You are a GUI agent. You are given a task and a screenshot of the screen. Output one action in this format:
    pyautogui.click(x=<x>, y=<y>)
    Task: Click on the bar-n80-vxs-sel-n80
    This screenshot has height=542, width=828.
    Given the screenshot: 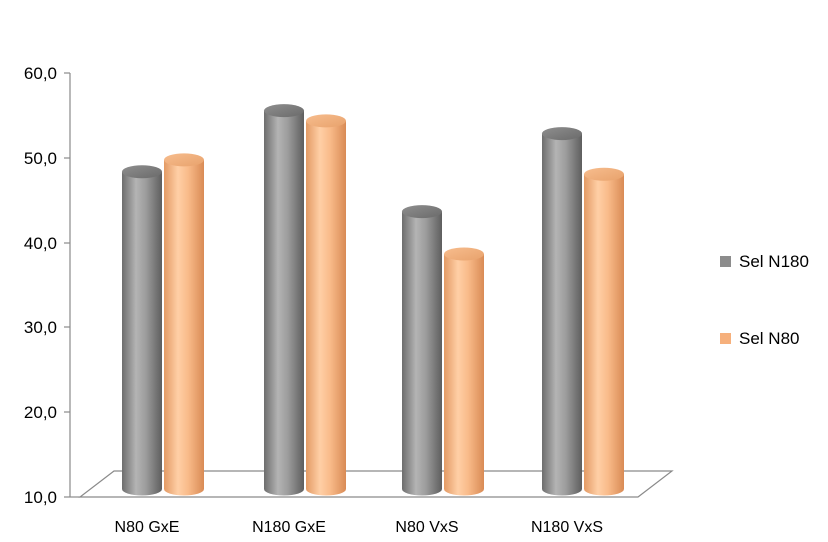 What is the action you would take?
    pyautogui.click(x=464, y=371)
    